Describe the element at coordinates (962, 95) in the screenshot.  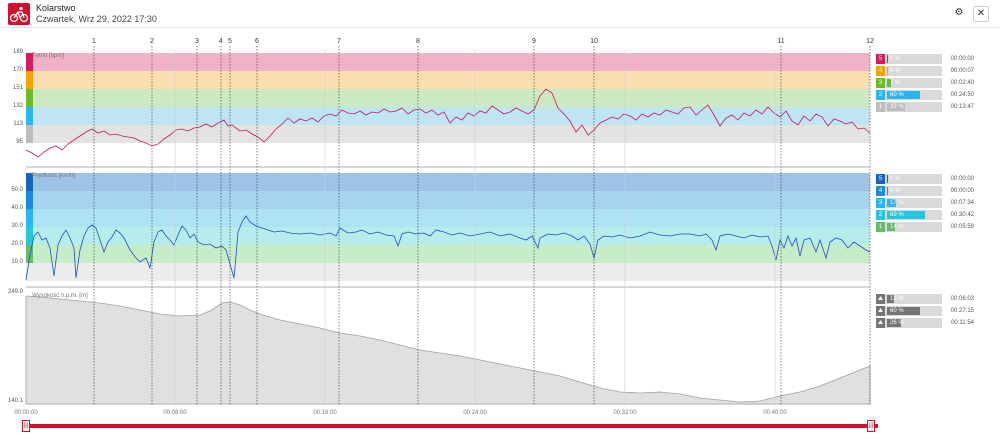
I see `hr-zone-time: 00:24:50` at that location.